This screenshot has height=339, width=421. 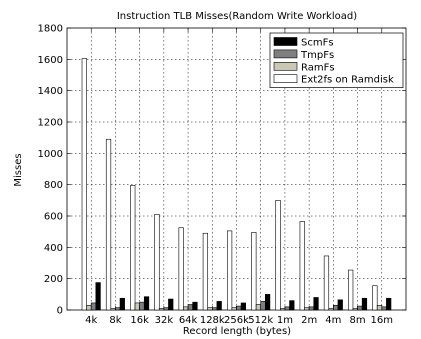 I want to click on y-tick-label: 200, so click(x=53, y=279).